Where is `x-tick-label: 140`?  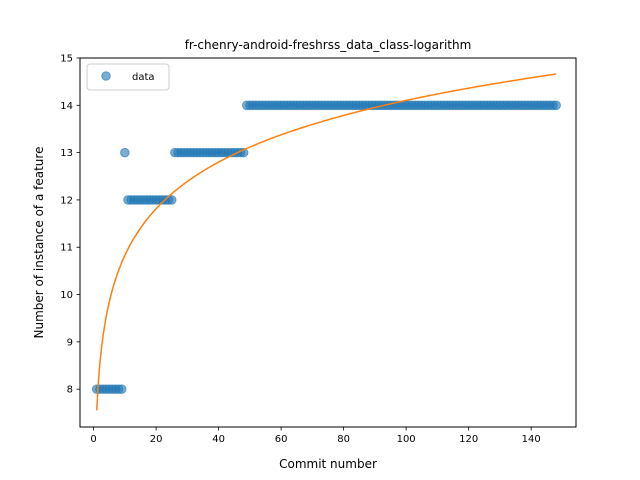 x-tick-label: 140 is located at coordinates (531, 439).